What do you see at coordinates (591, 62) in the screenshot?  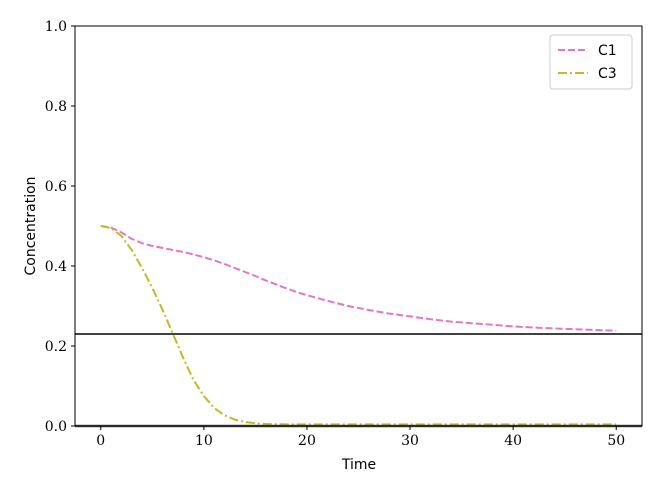 I see `legend-box` at bounding box center [591, 62].